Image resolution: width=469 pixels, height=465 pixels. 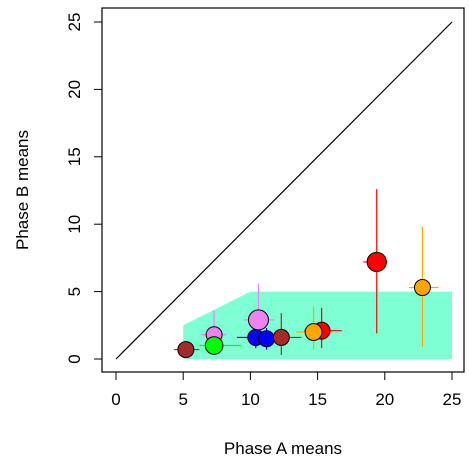 I want to click on y-axis-title: Phase B means, so click(x=22, y=190).